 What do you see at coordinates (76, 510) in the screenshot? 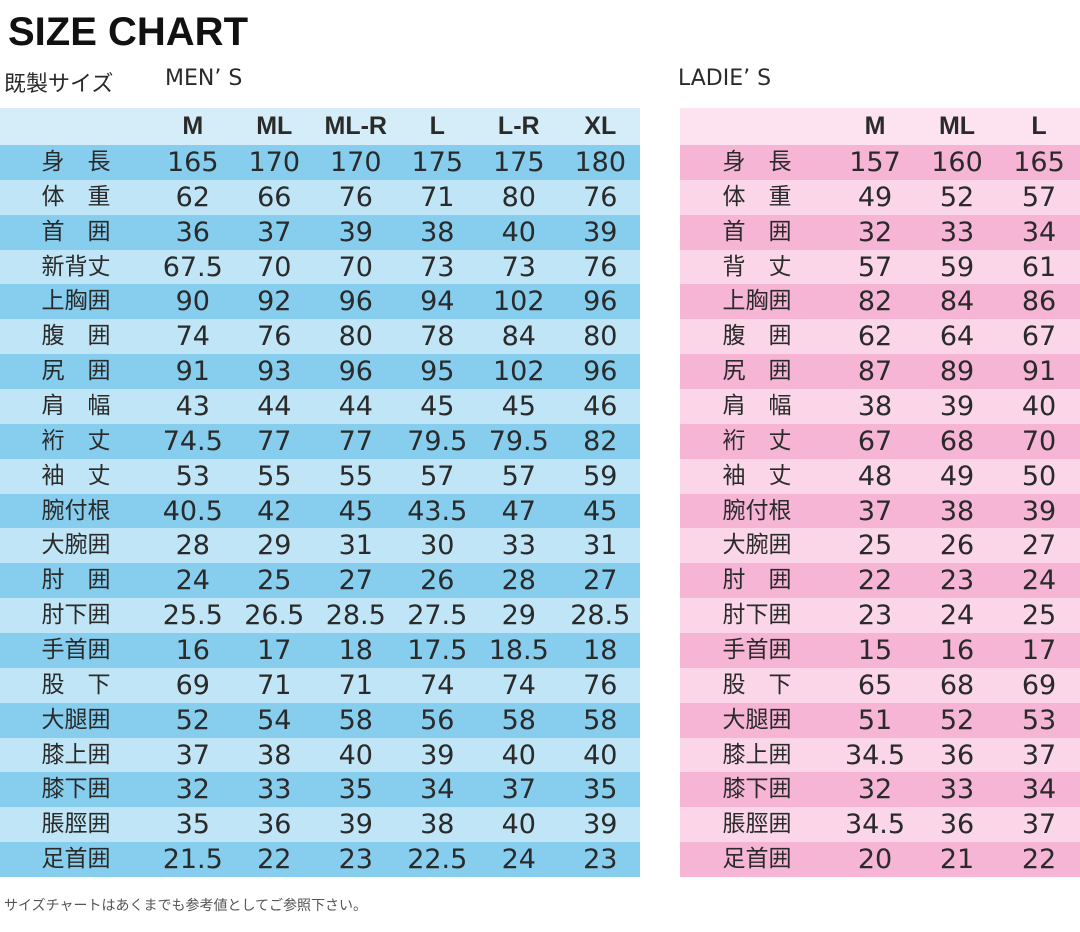
I see `row-label: 腕付根` at bounding box center [76, 510].